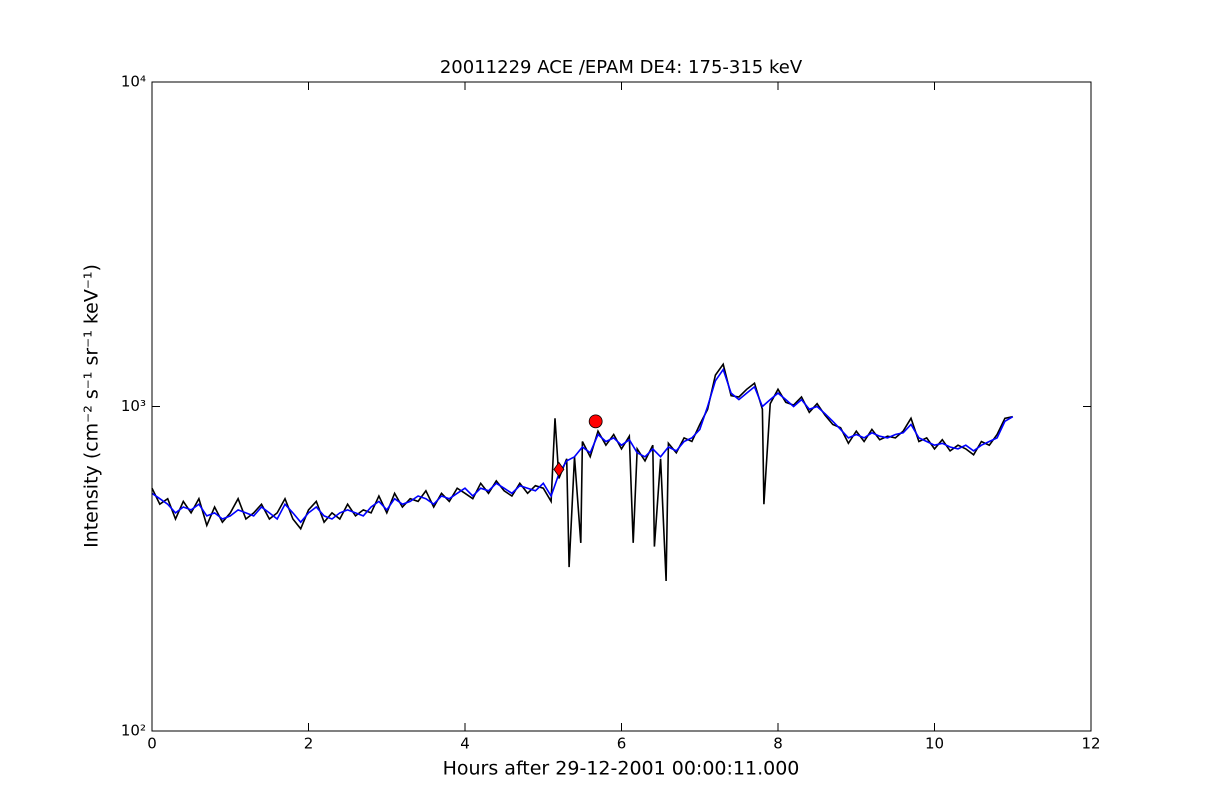  What do you see at coordinates (152, 744) in the screenshot?
I see `x-tick-label: 0` at bounding box center [152, 744].